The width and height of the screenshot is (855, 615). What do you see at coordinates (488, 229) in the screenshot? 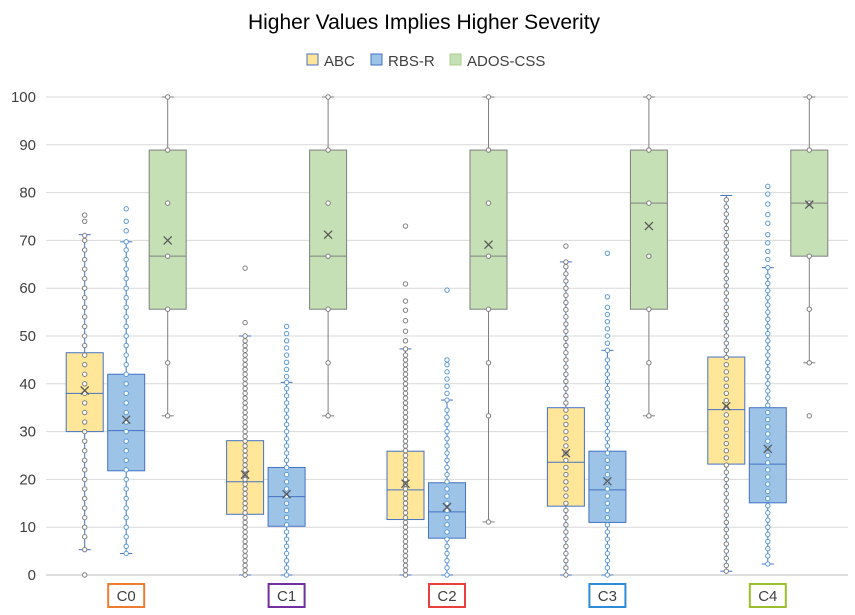
I see `box-iqr` at bounding box center [488, 229].